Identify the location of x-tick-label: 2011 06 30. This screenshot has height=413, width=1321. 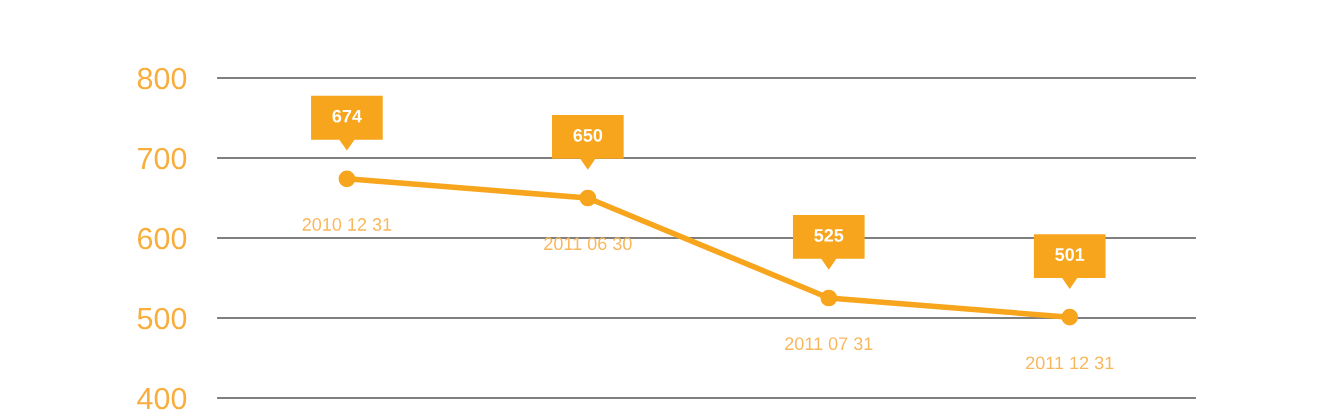
(588, 244).